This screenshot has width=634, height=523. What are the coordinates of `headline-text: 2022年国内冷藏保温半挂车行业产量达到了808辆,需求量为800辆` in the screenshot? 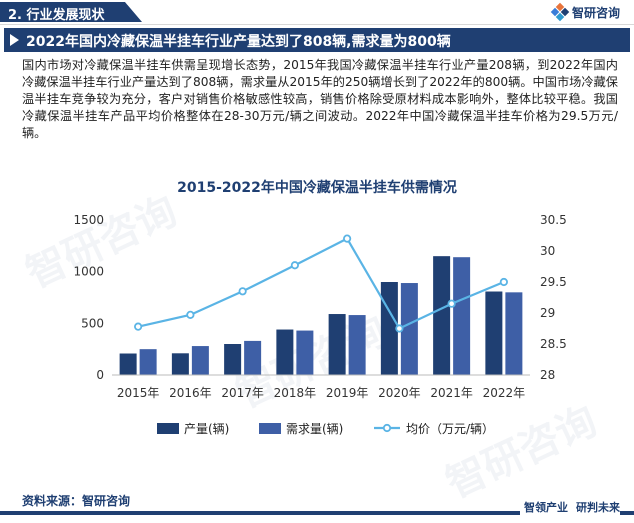 It's located at (238, 42).